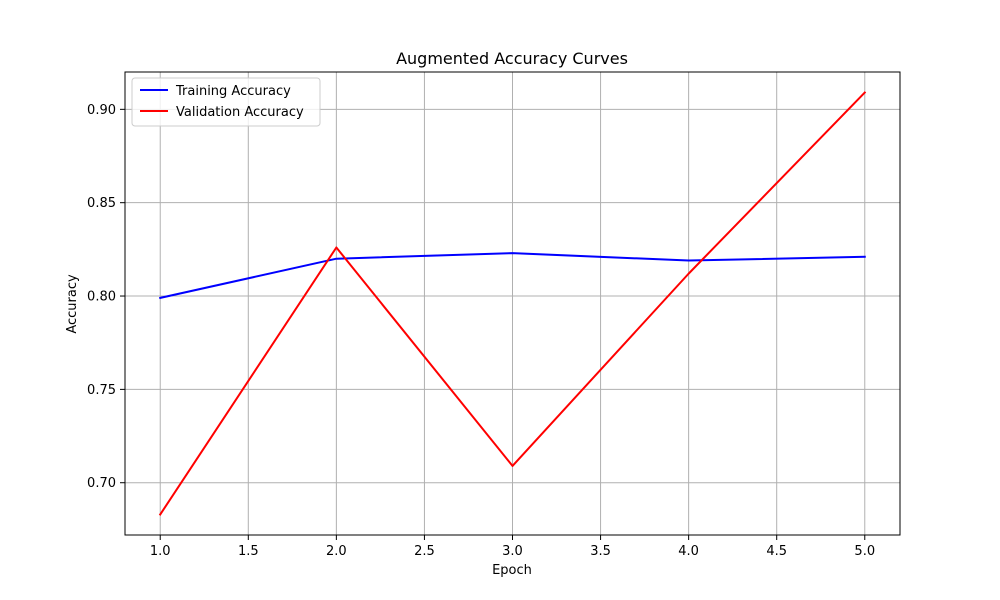 The image size is (1000, 600). What do you see at coordinates (512, 551) in the screenshot?
I see `x-tick-label: 3.0` at bounding box center [512, 551].